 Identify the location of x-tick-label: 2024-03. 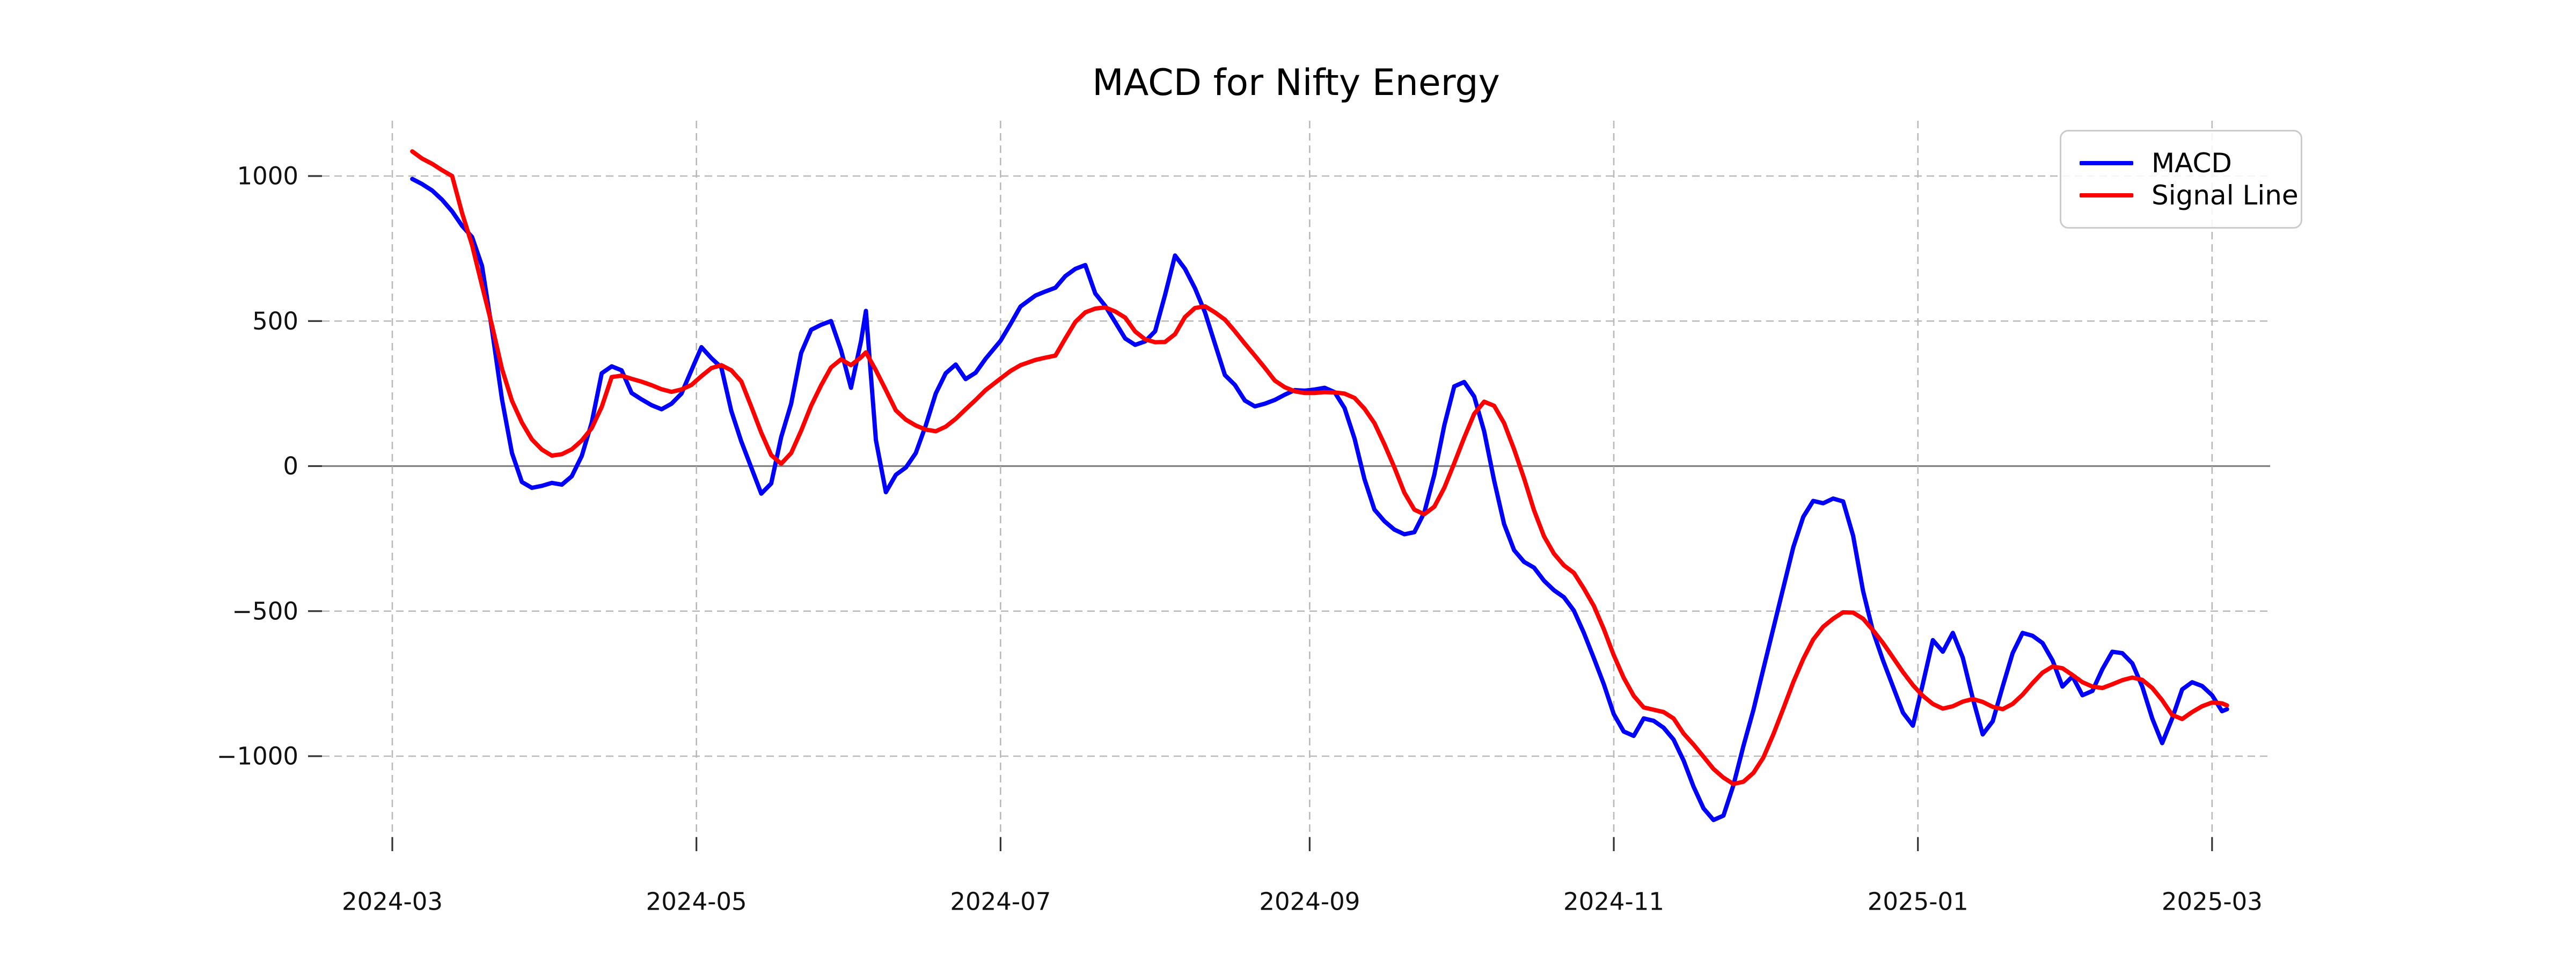
(392, 902).